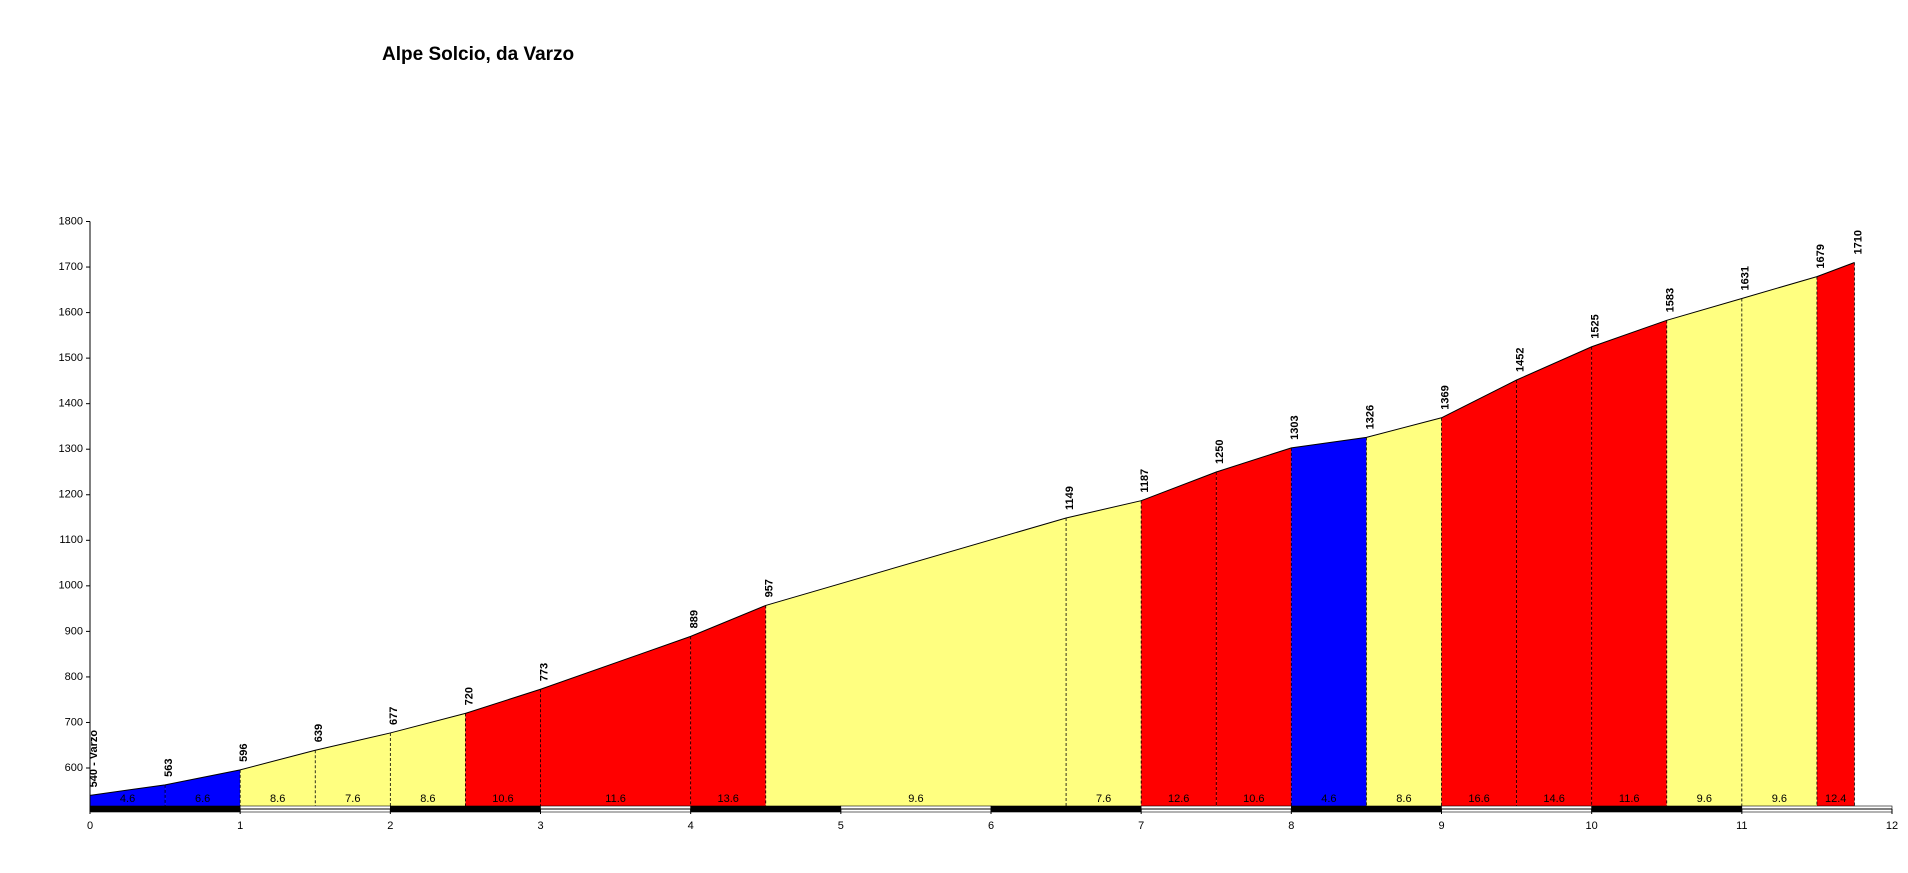  What do you see at coordinates (1821, 256) in the screenshot?
I see `elevation-label: 1679` at bounding box center [1821, 256].